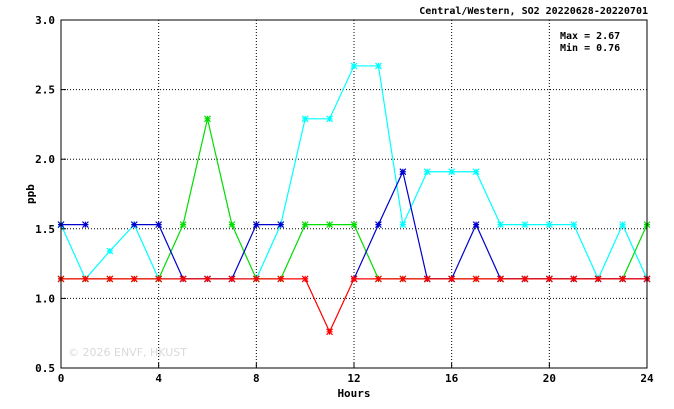 This screenshot has height=409, width=674. Describe the element at coordinates (45, 90) in the screenshot. I see `y-tick-label: 2.5` at that location.